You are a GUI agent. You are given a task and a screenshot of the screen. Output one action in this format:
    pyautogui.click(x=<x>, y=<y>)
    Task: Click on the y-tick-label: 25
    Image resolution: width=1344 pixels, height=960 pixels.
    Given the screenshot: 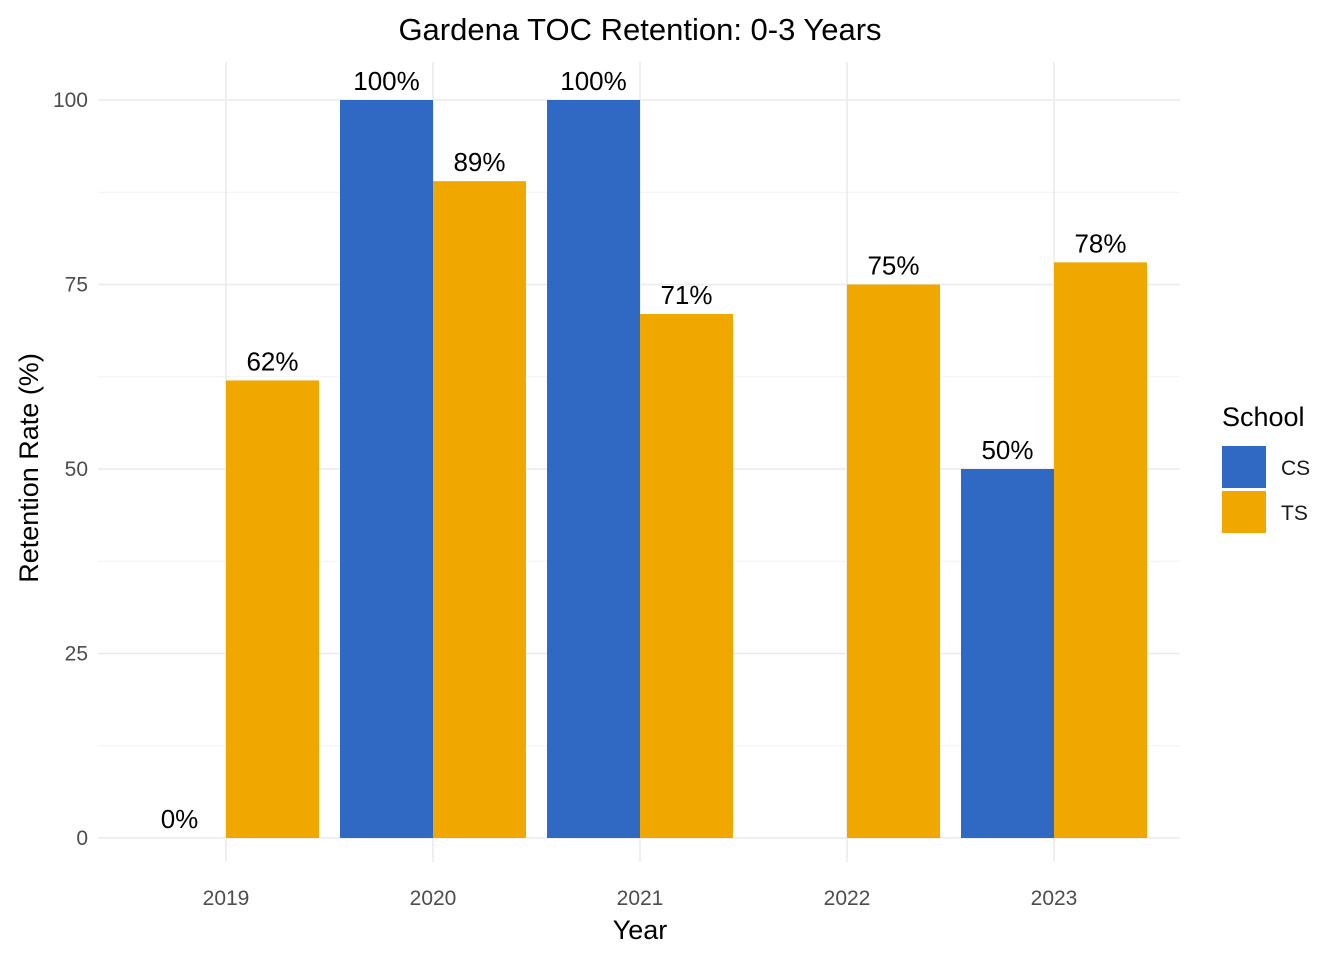 What is the action you would take?
    pyautogui.click(x=76, y=654)
    